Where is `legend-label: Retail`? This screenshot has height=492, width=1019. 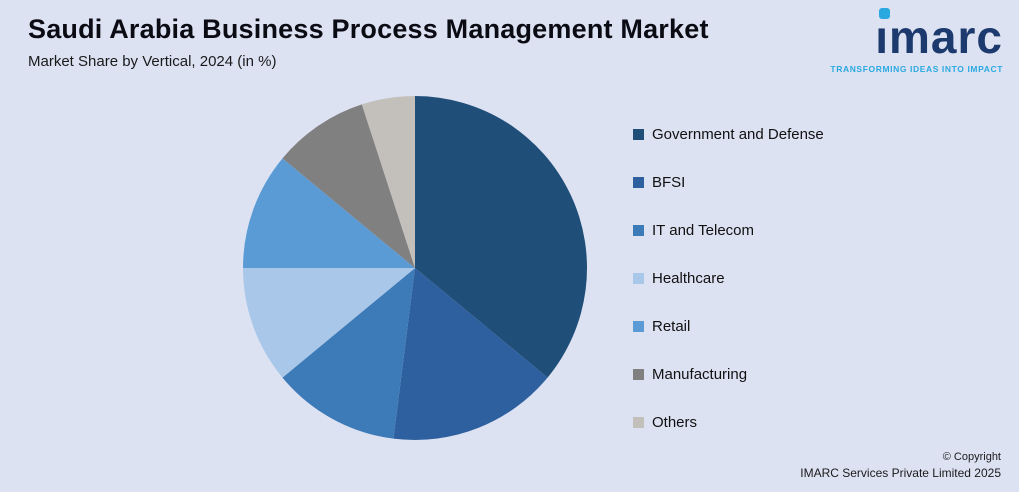 legend-label: Retail is located at coordinates (671, 326).